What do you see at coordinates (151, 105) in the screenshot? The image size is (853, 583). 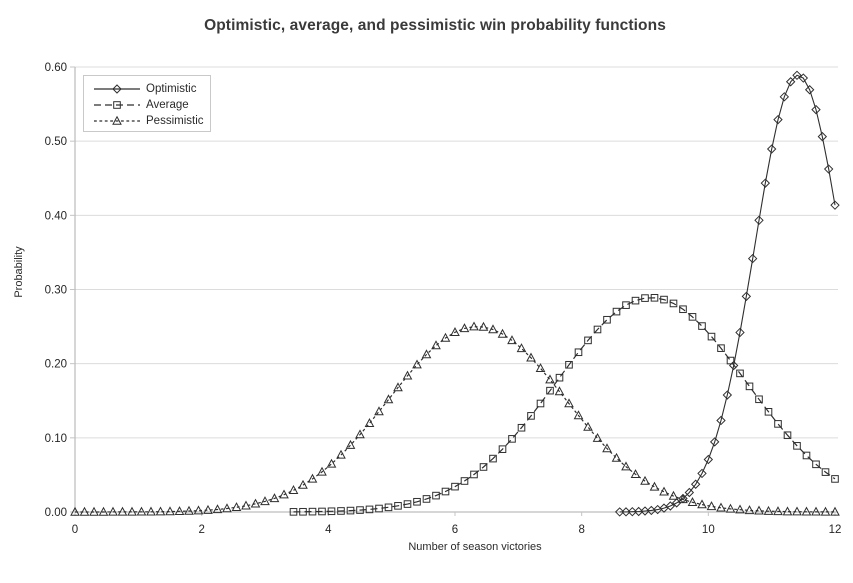 I see `legend-item-average: Average` at bounding box center [151, 105].